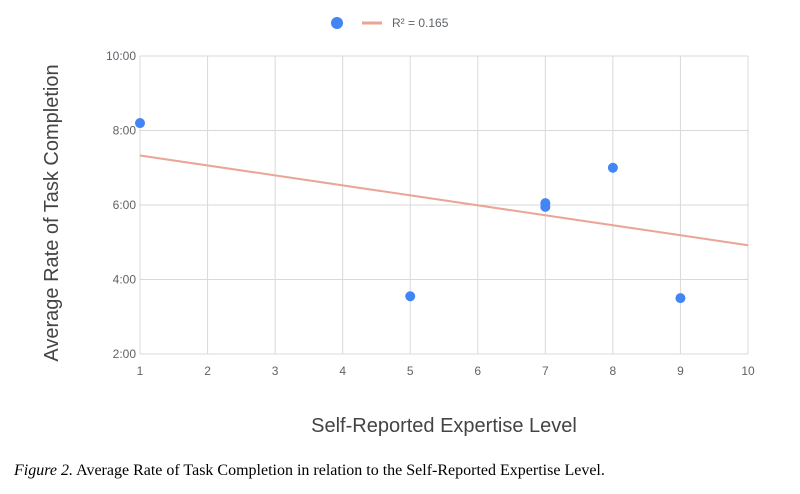 The height and width of the screenshot is (494, 800). What do you see at coordinates (748, 371) in the screenshot?
I see `x-tick-label: 10` at bounding box center [748, 371].